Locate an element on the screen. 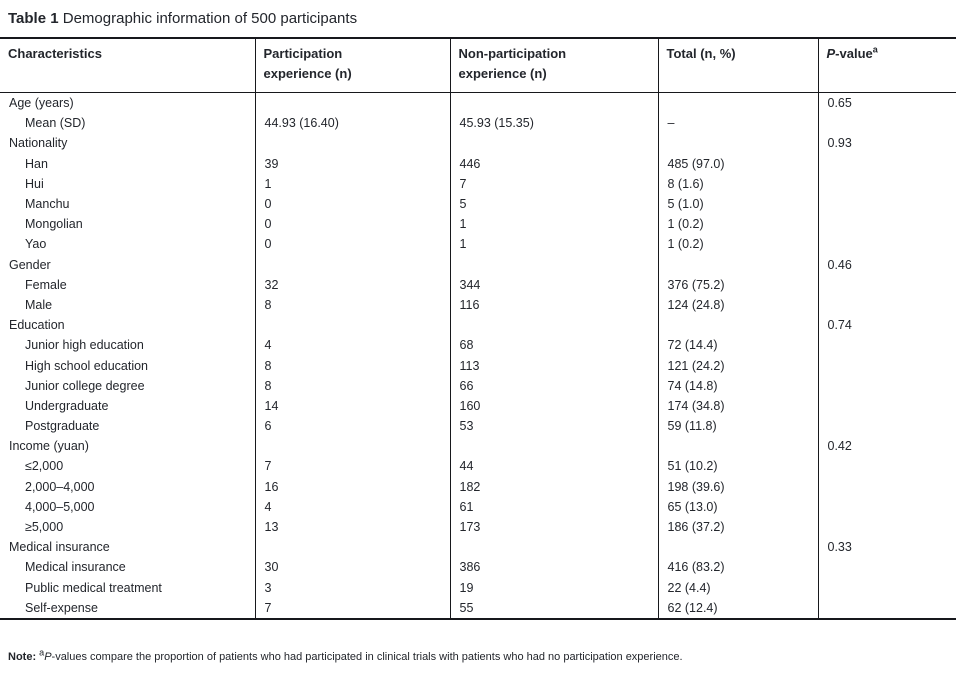  row-label: Public medical treatment is located at coordinates (93, 587).